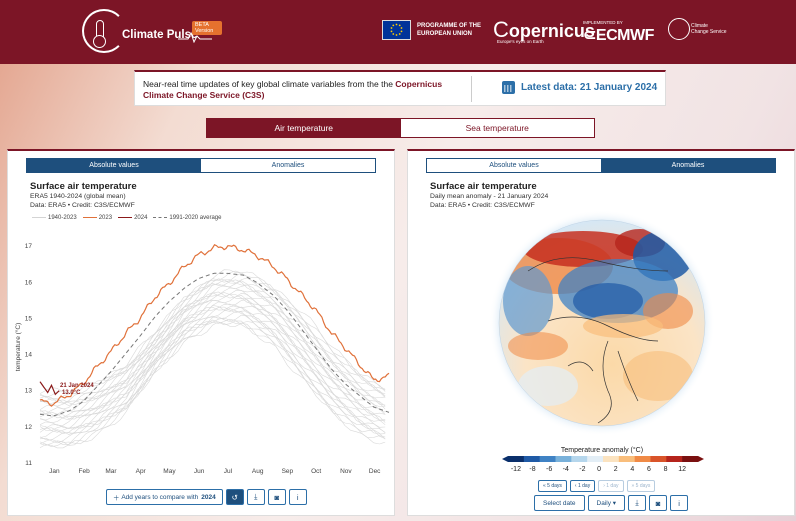 This screenshot has width=796, height=521. I want to click on left-view-tabs: Absolute values Anomalies, so click(201, 165).